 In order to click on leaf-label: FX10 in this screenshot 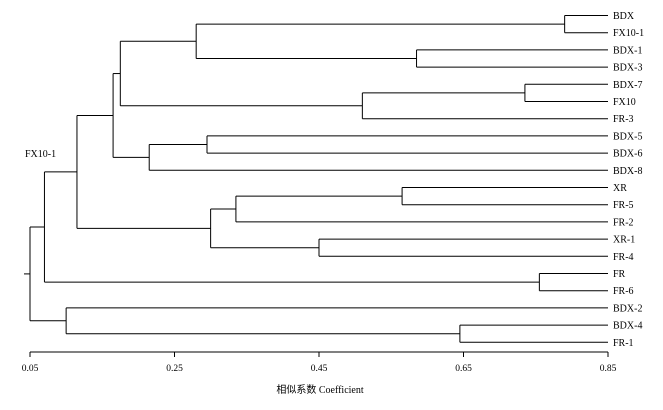, I will do `click(624, 102)`.